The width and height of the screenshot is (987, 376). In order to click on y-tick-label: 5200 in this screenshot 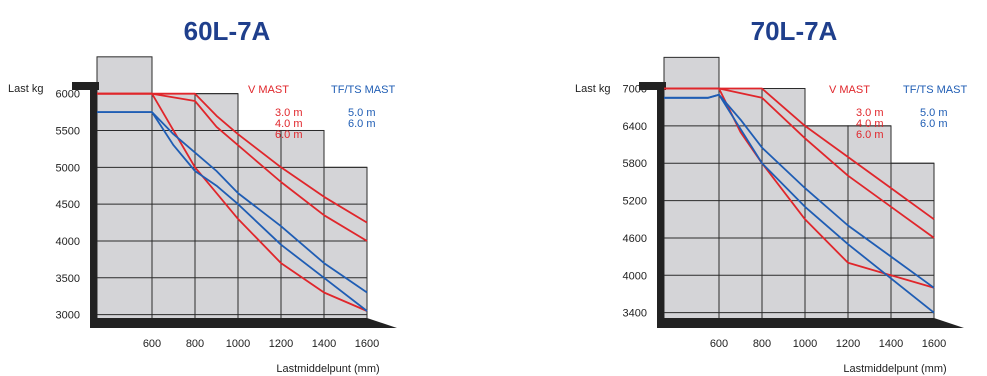, I will do `click(635, 202)`.